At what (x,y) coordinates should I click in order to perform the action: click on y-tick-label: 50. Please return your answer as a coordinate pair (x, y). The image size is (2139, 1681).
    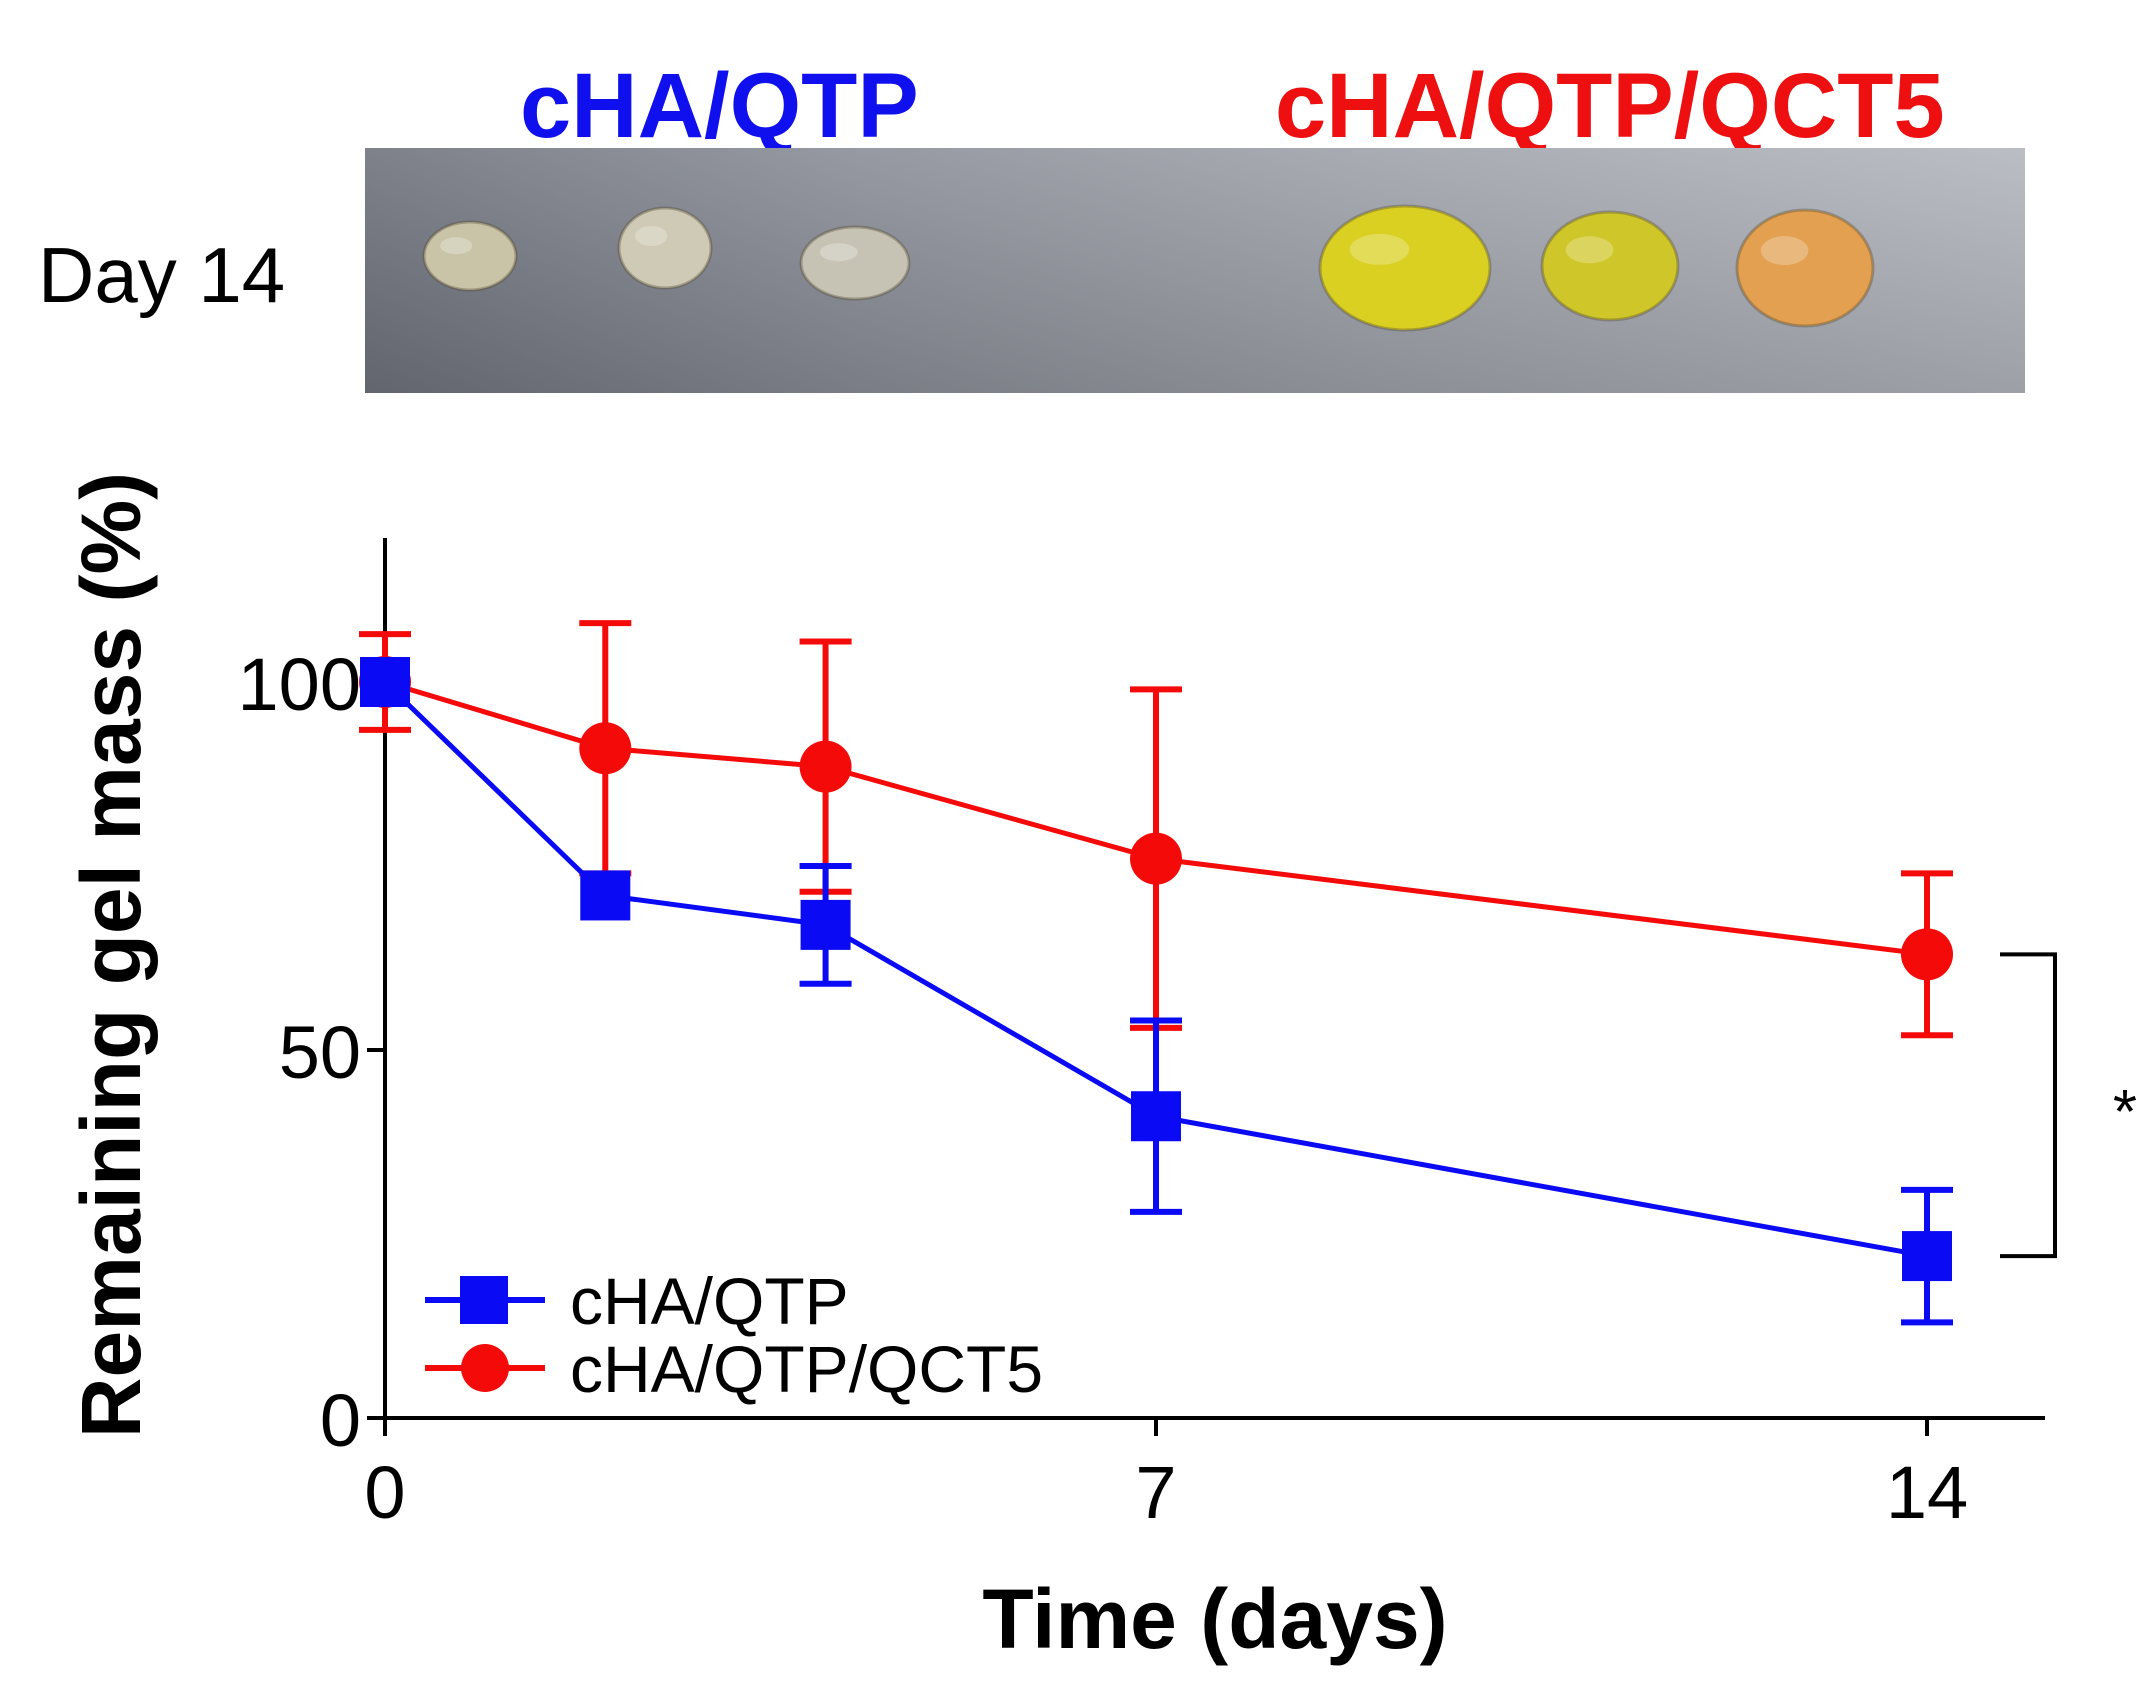
    Looking at the image, I should click on (320, 1052).